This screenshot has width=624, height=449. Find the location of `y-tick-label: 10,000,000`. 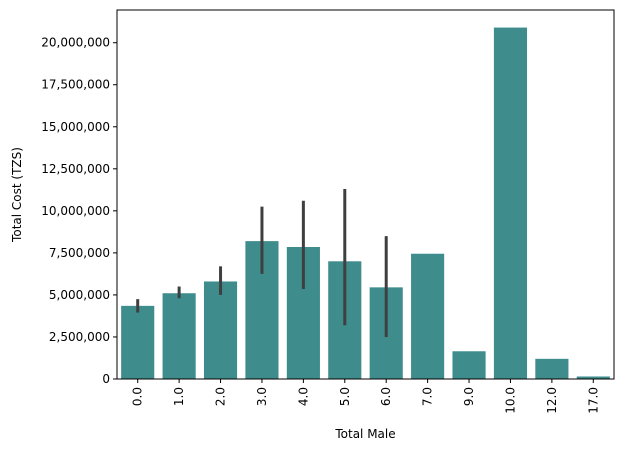

y-tick-label: 10,000,000 is located at coordinates (75, 211).